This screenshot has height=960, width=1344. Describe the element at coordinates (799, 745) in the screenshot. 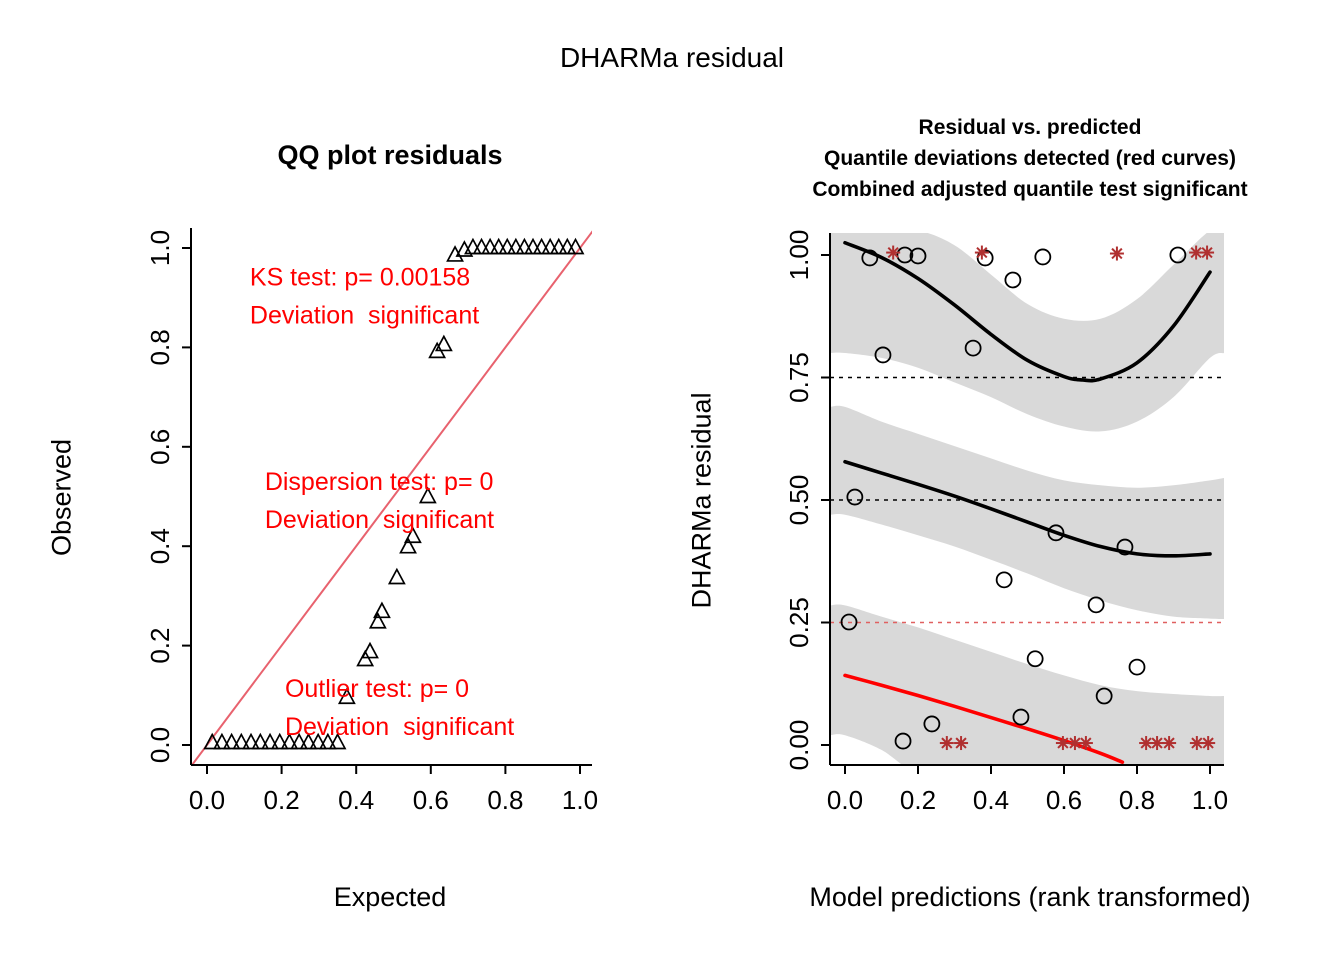

I see `svg-text: 0.00` at that location.